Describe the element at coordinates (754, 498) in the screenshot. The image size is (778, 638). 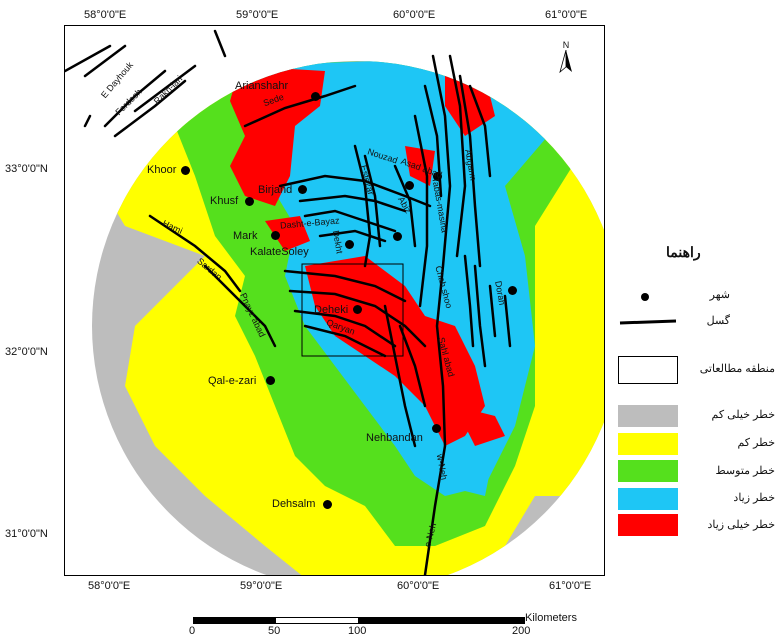
I see `legend-label-high: خطر زیاد` at that location.